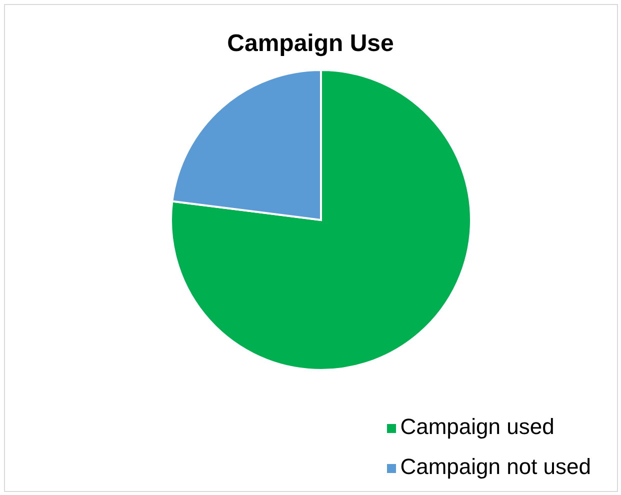 The image size is (621, 495). I want to click on legend-label: Campaign not used, so click(495, 466).